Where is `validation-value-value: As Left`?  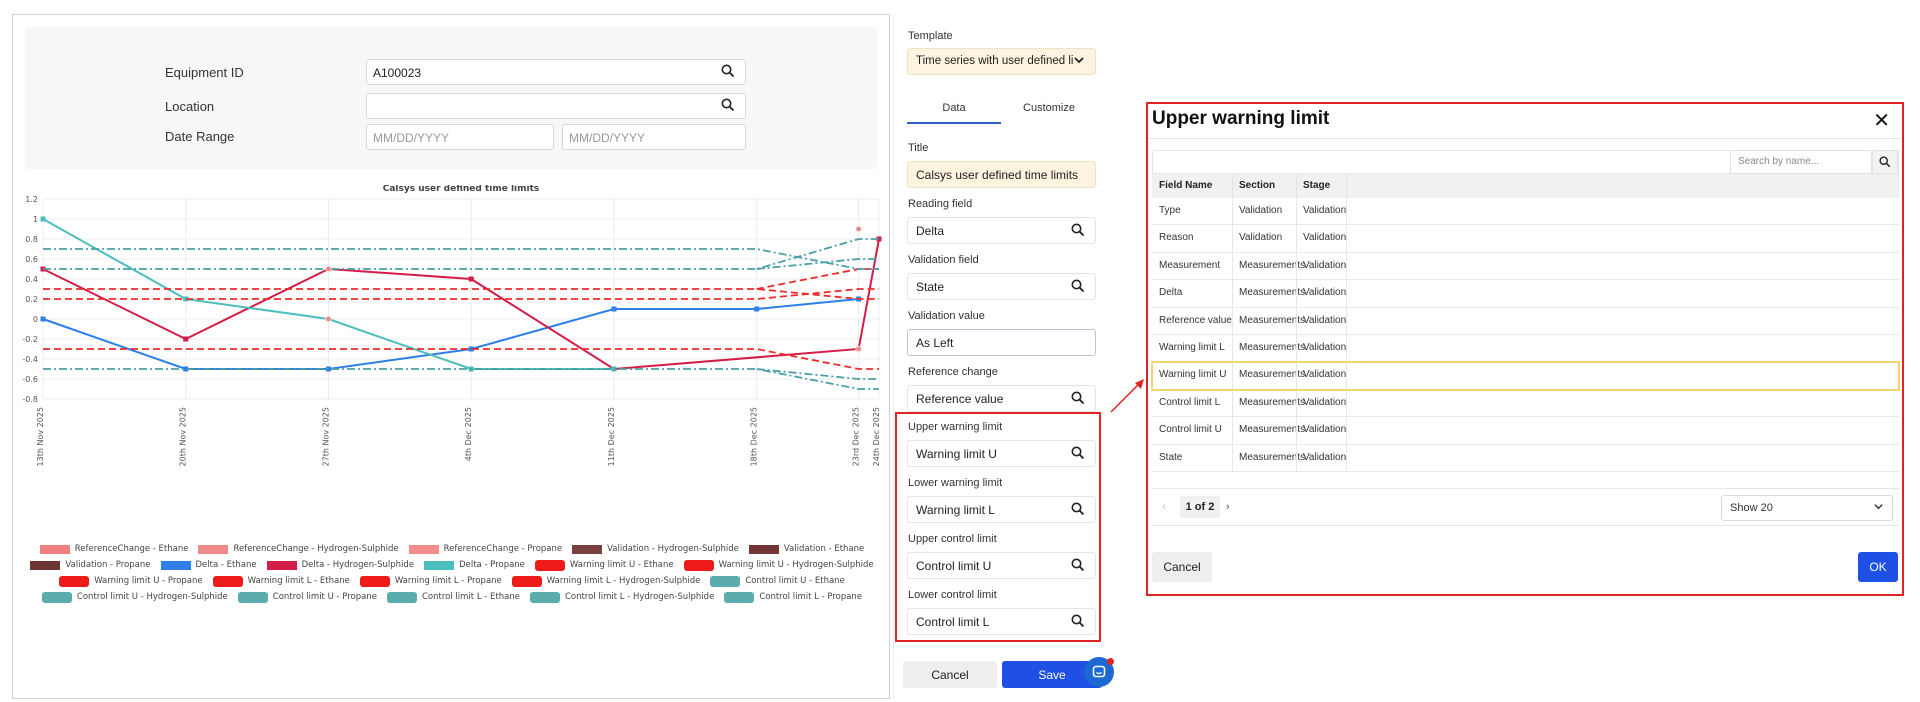
validation-value-value: As Left is located at coordinates (935, 343).